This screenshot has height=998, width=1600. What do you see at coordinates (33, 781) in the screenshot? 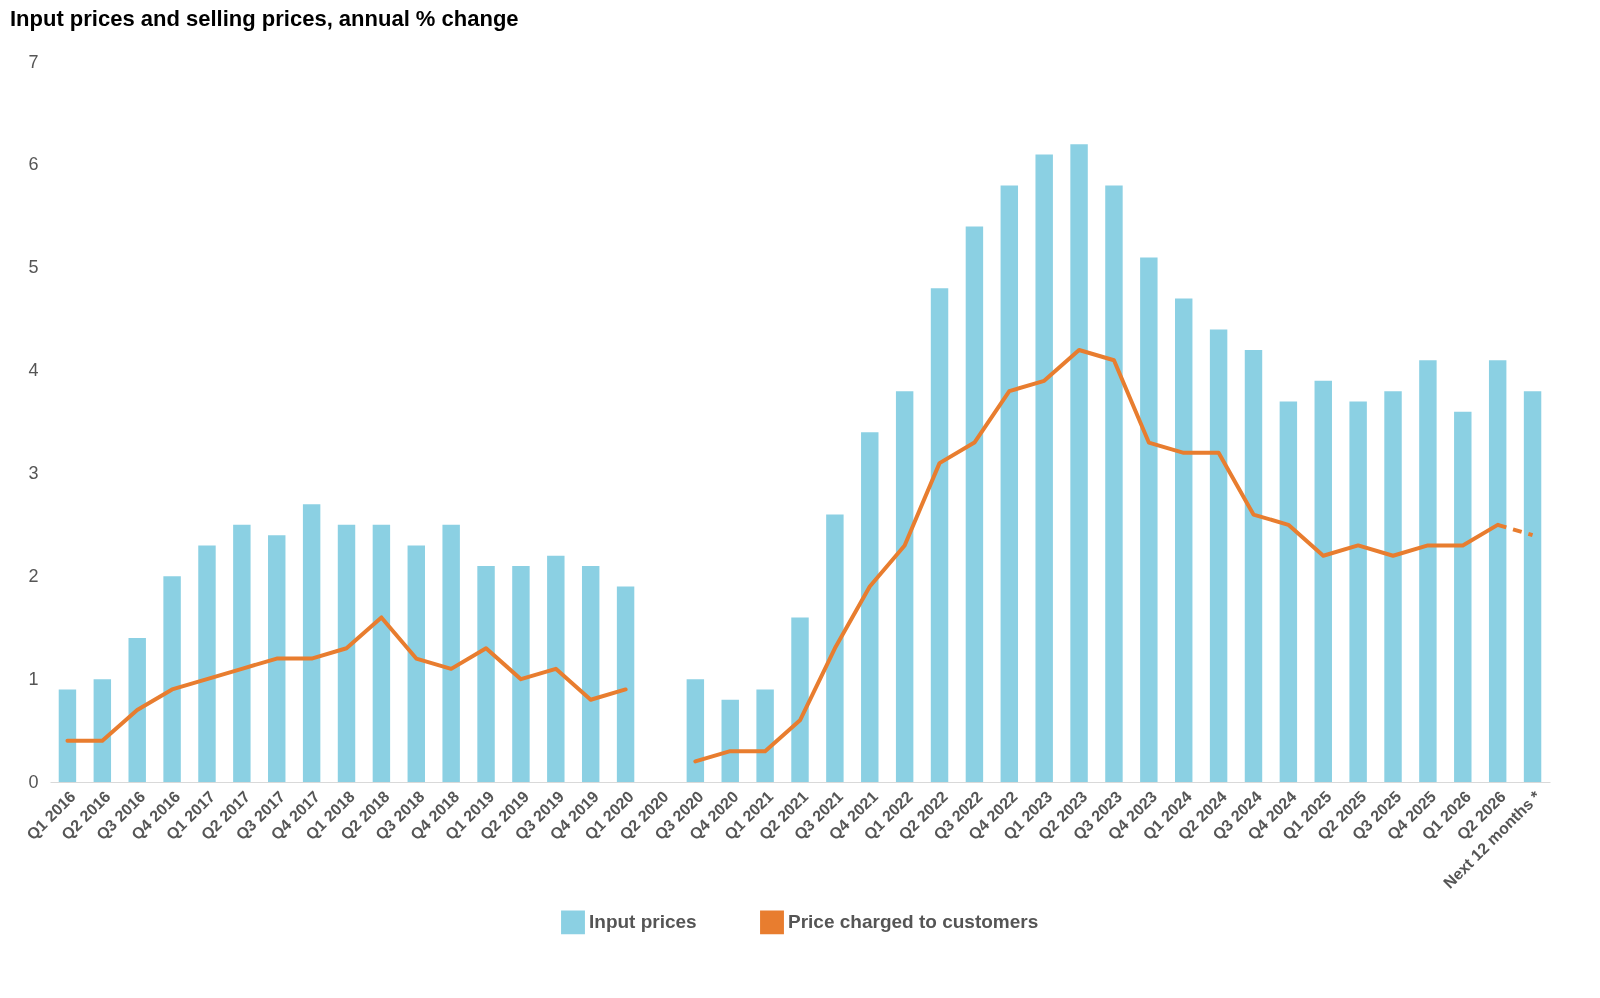
I see `y-tick-label: 0` at bounding box center [33, 781].